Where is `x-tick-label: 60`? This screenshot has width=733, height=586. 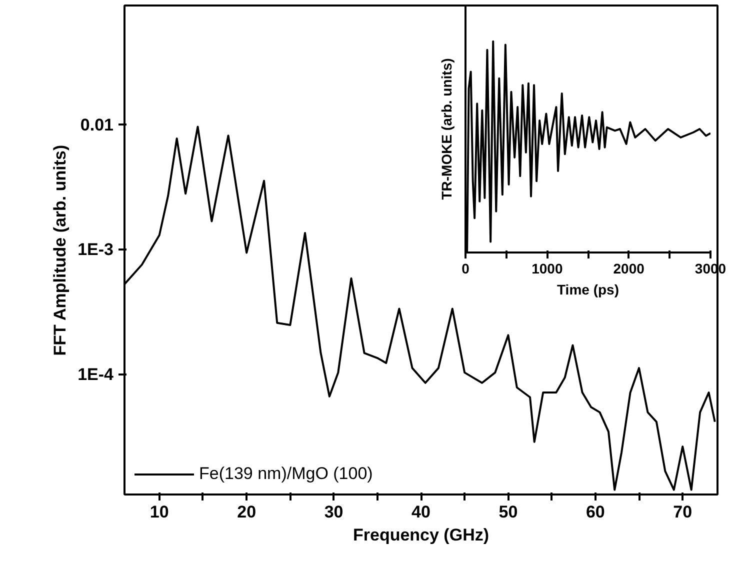 x-tick-label: 60 is located at coordinates (595, 512).